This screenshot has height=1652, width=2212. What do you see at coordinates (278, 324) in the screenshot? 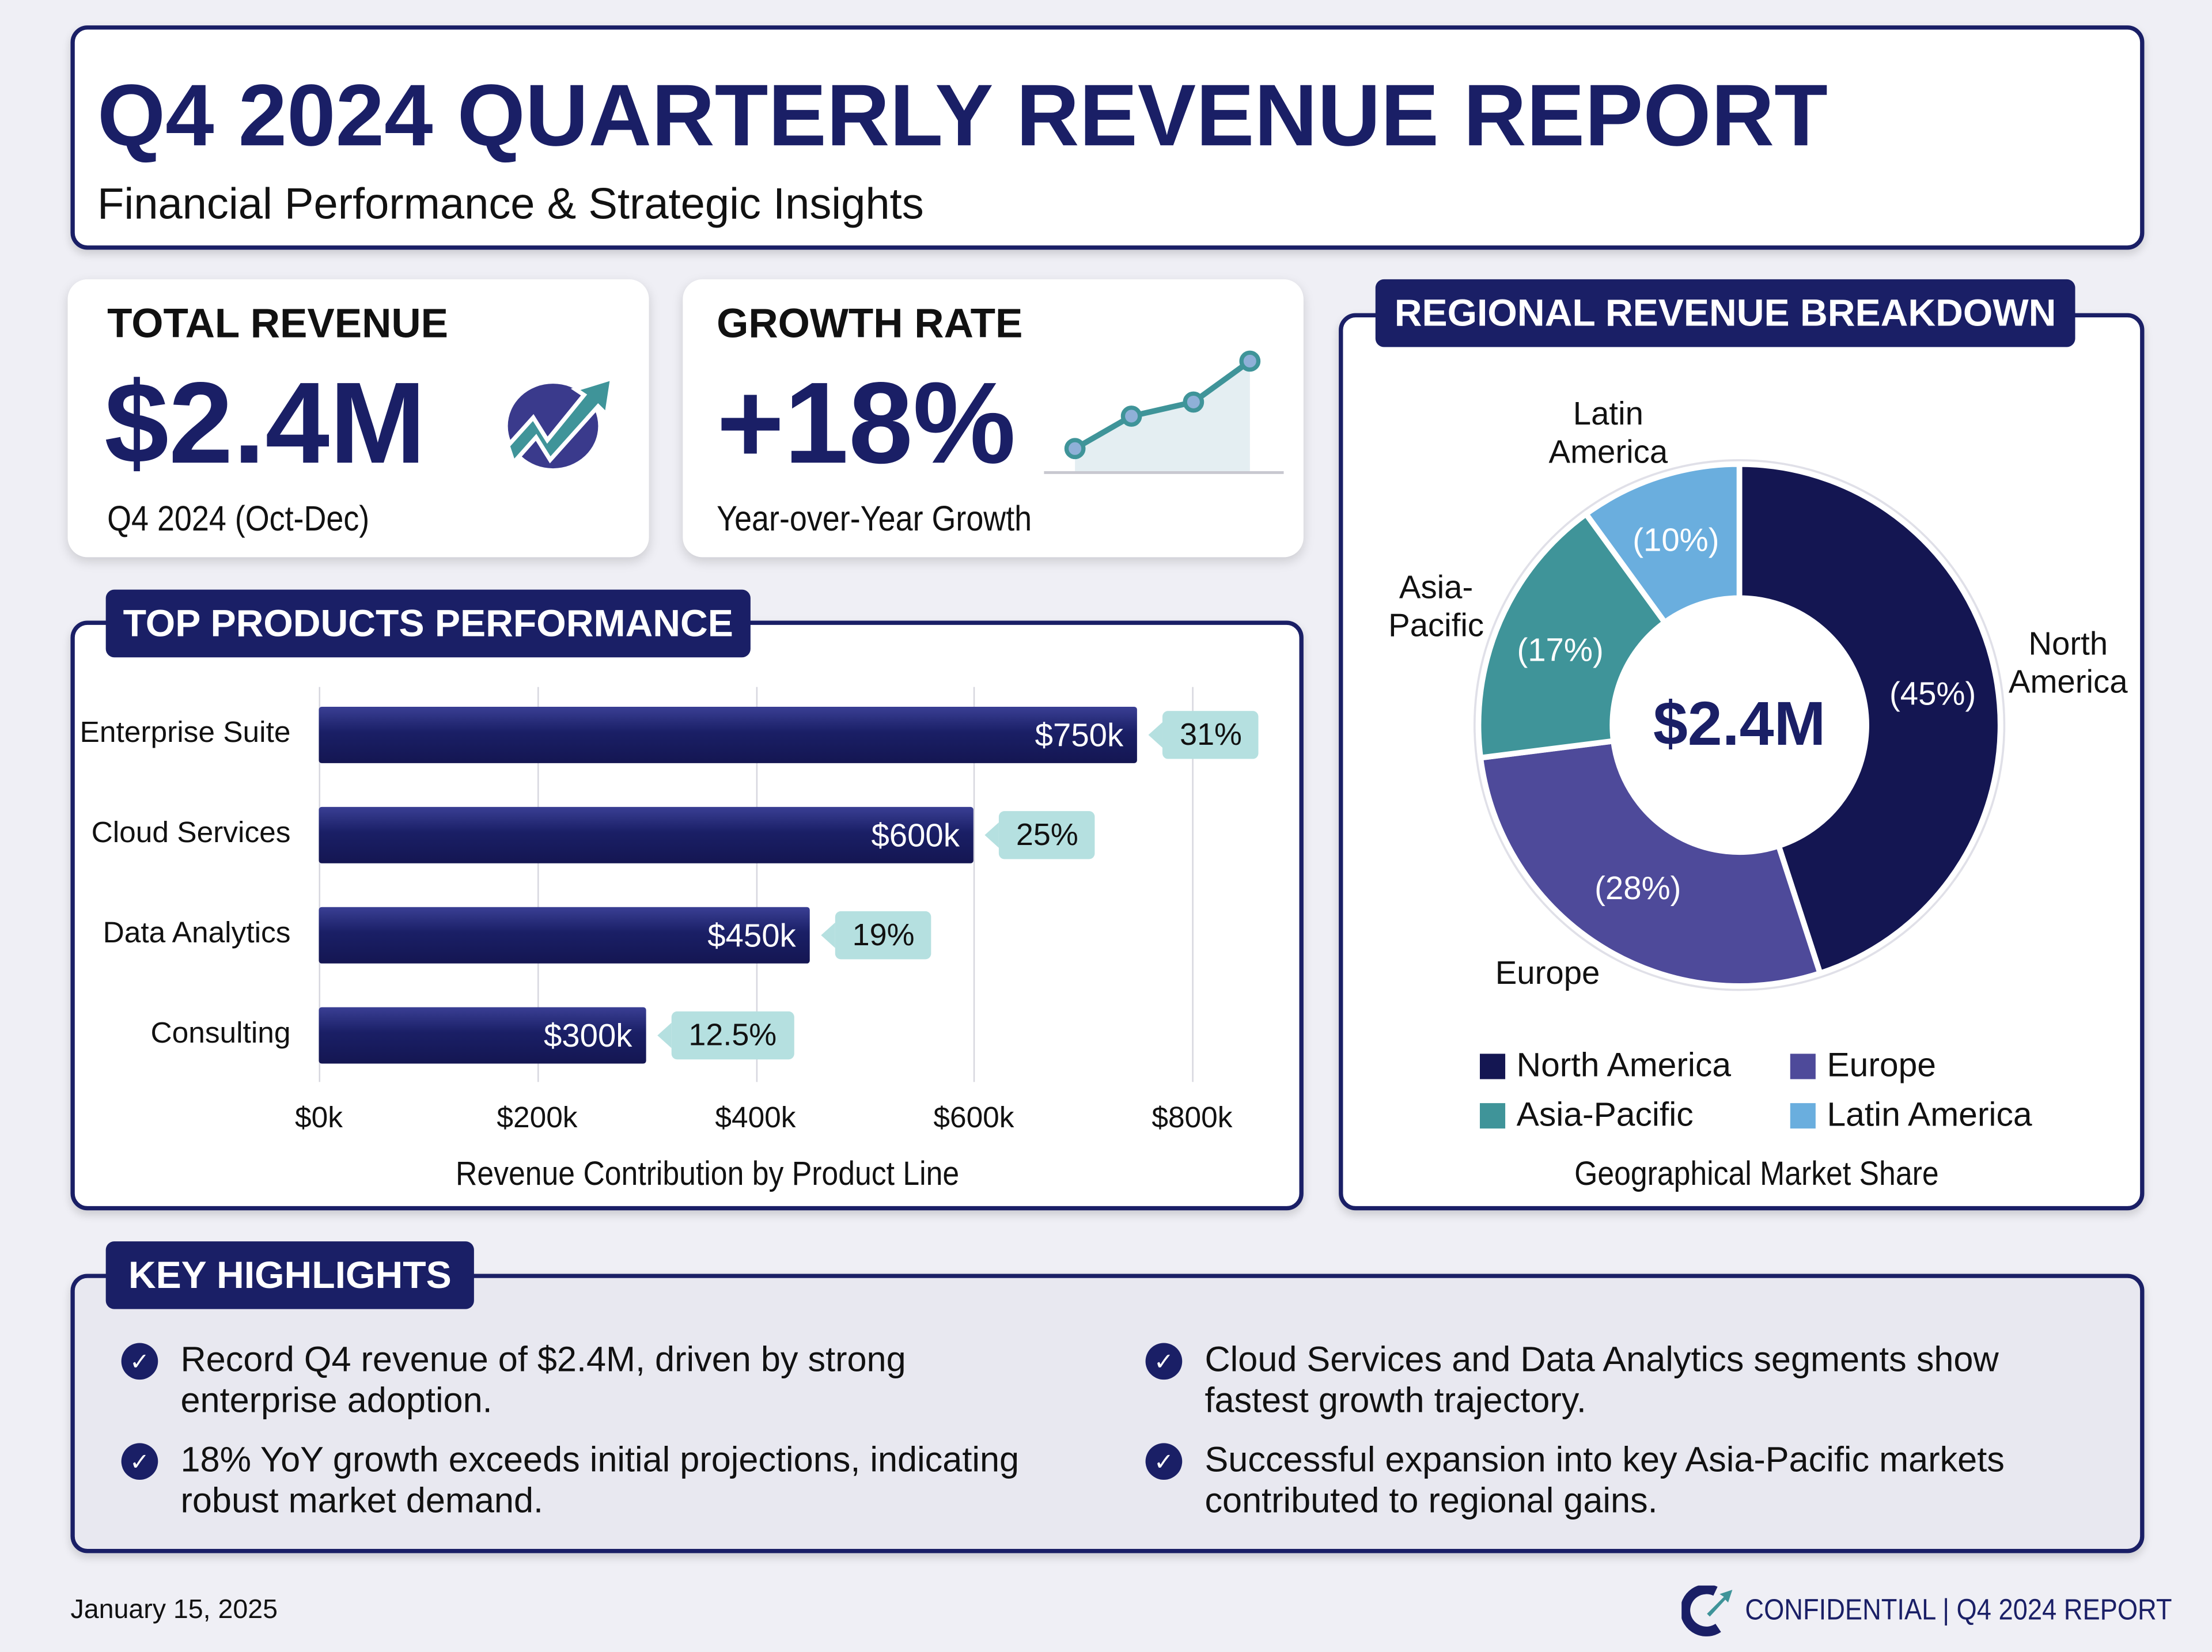
I see `kpi-label: TOTAL REVENUE` at bounding box center [278, 324].